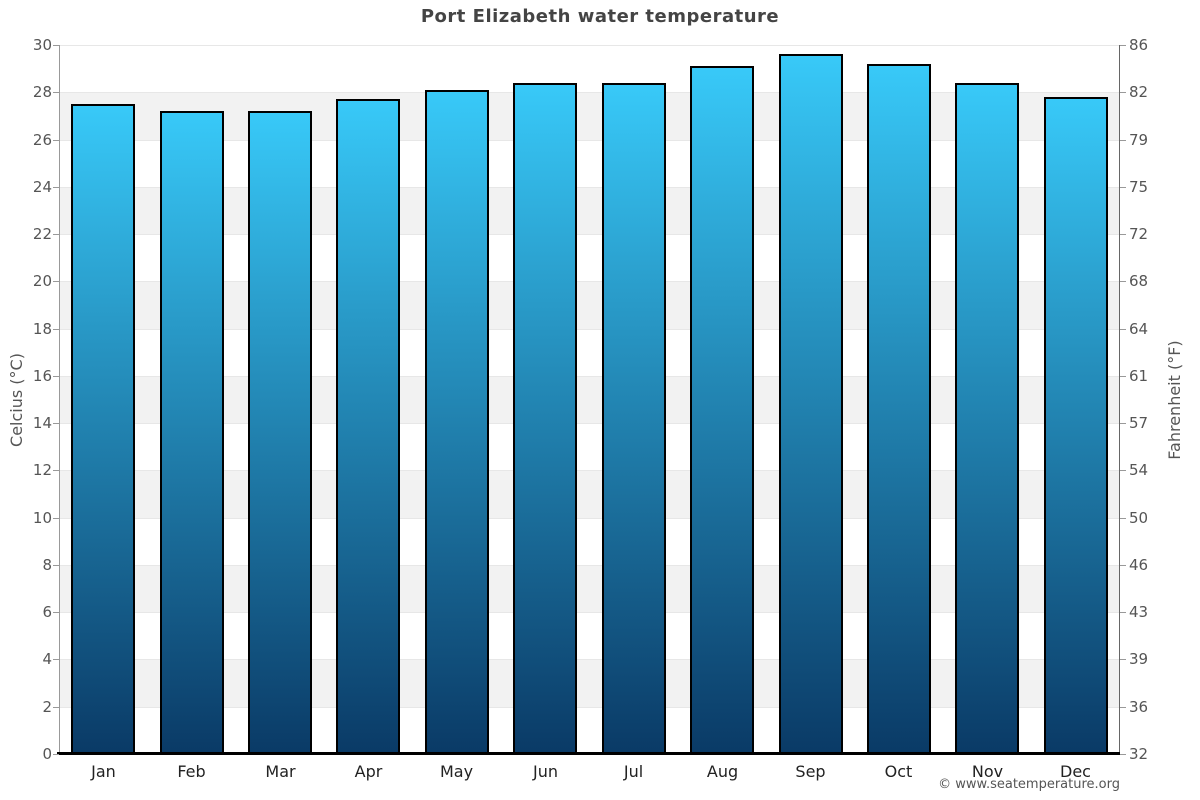 Image resolution: width=1200 pixels, height=800 pixels. Describe the element at coordinates (1119, 399) in the screenshot. I see `y-axis-line-right` at that location.